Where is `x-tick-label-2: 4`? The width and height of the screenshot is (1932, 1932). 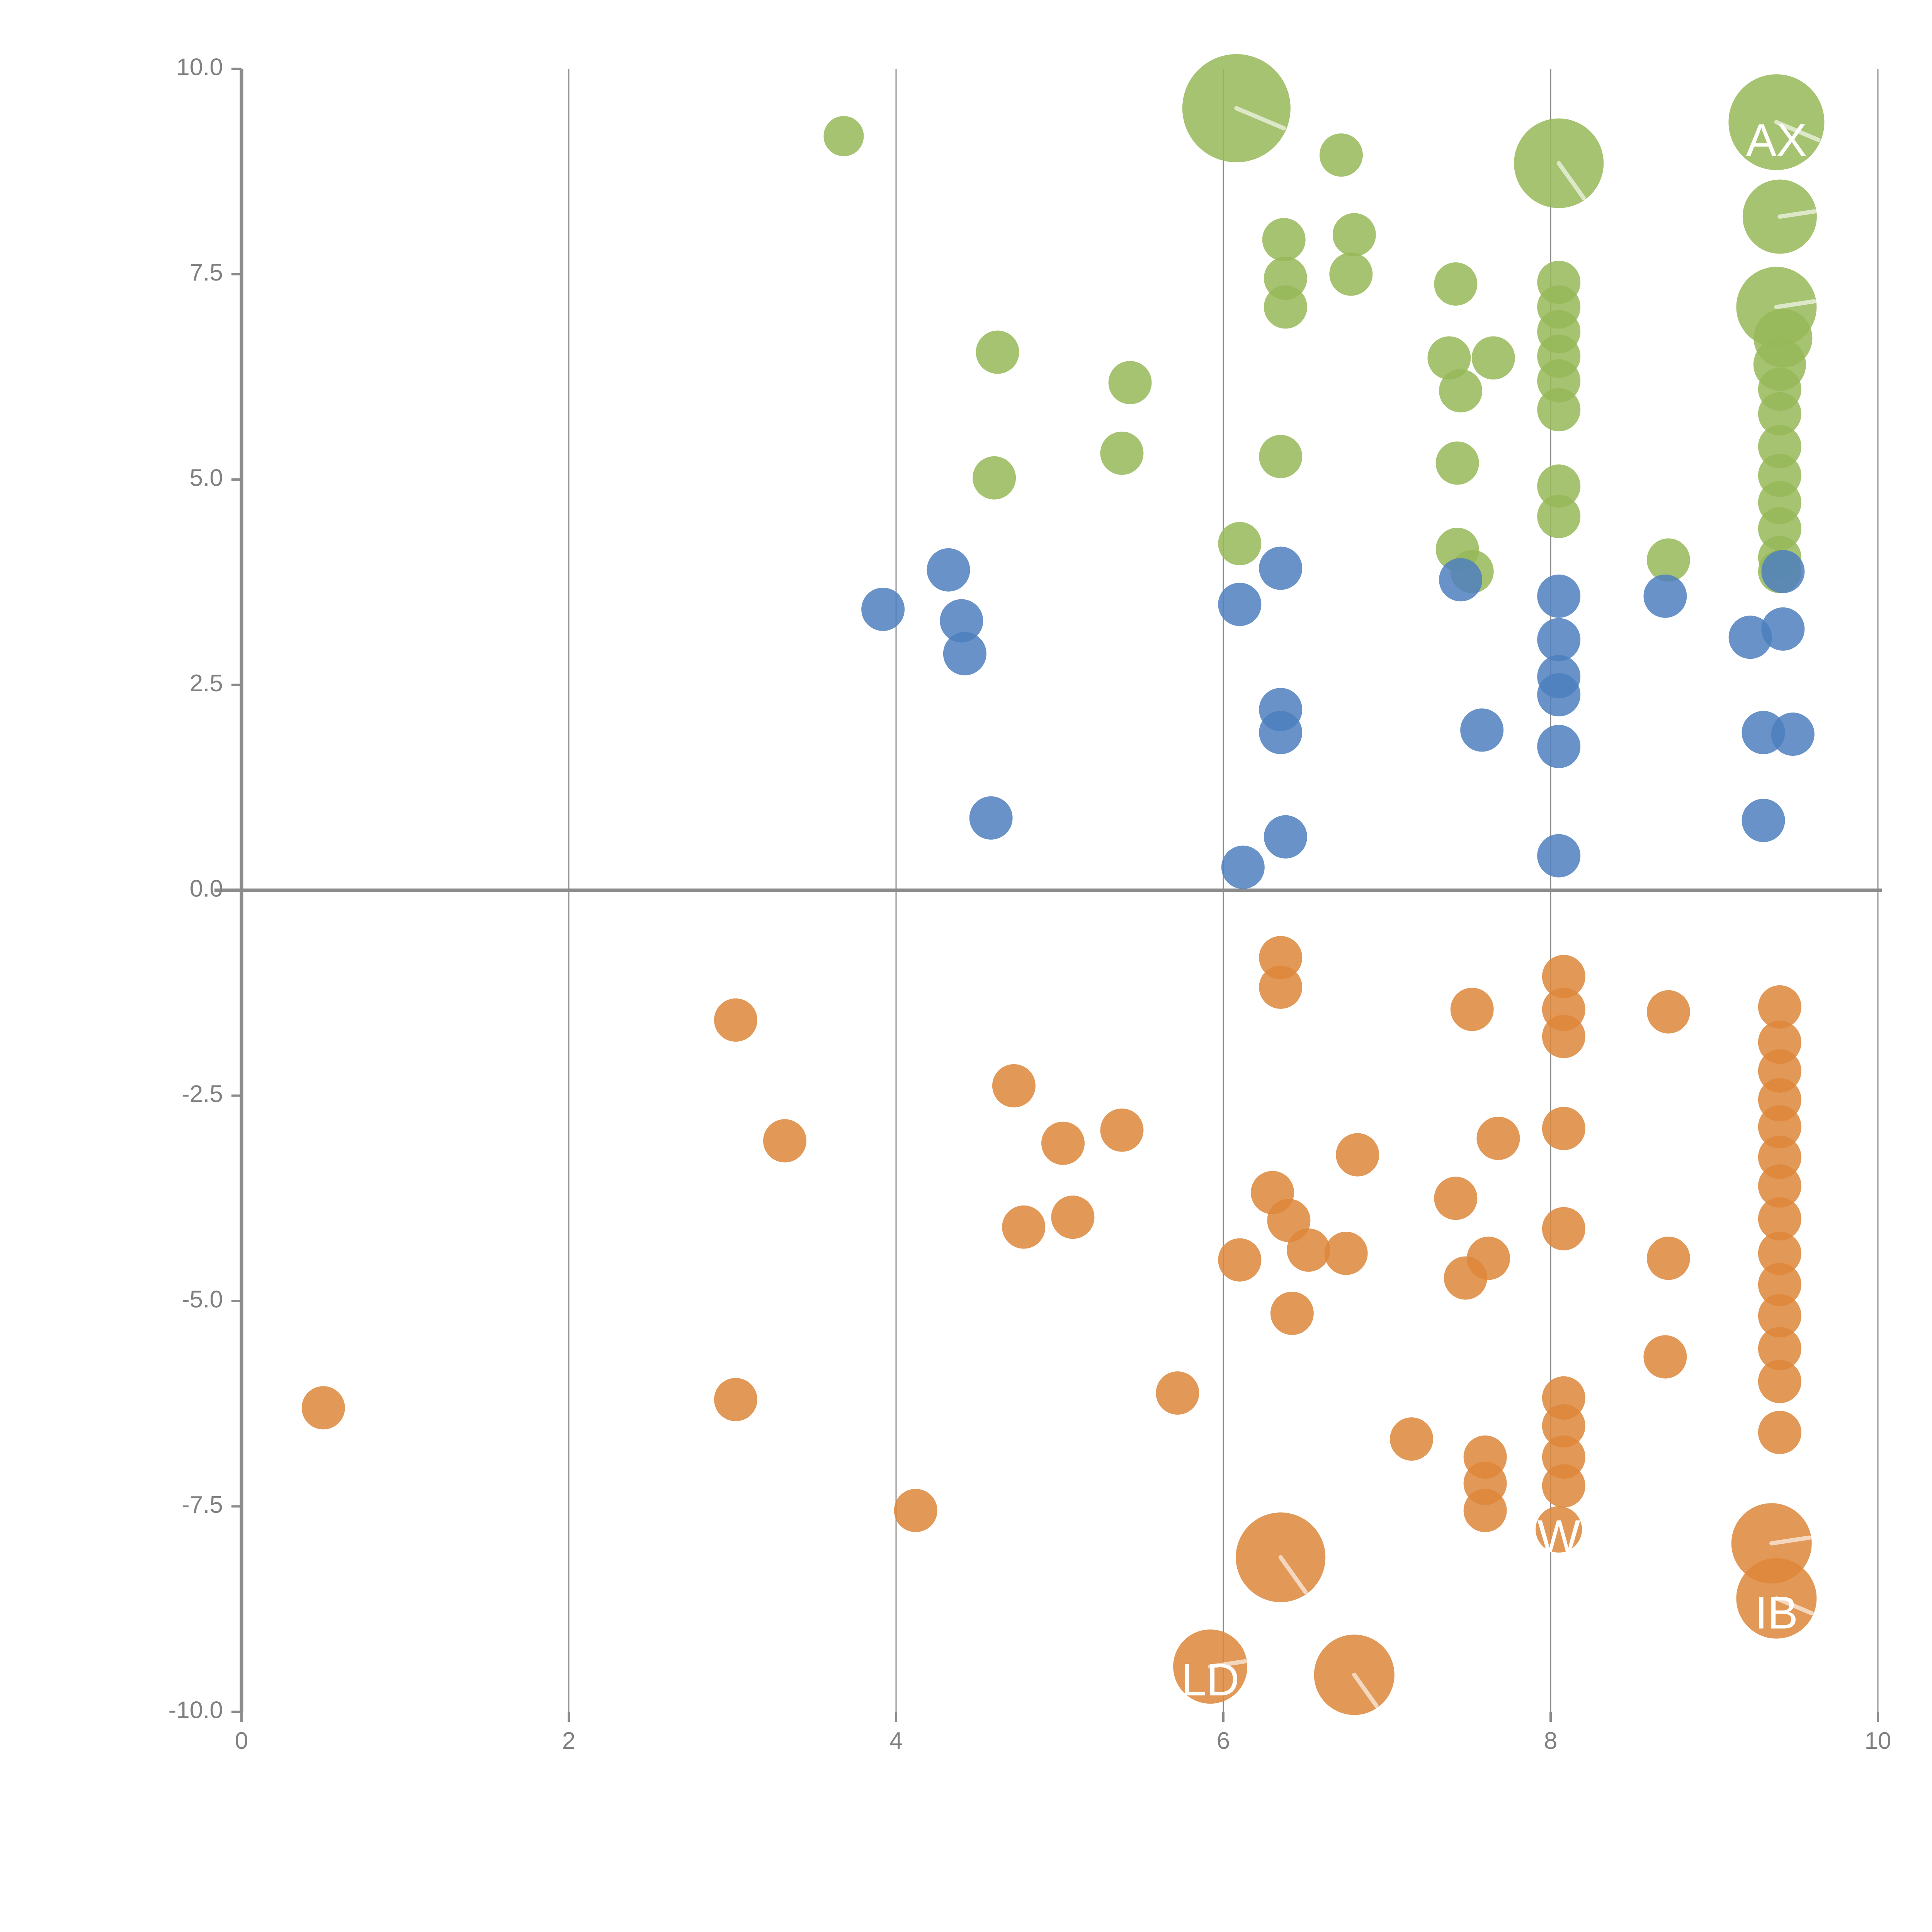
x-tick-label-2: 4 is located at coordinates (896, 1741).